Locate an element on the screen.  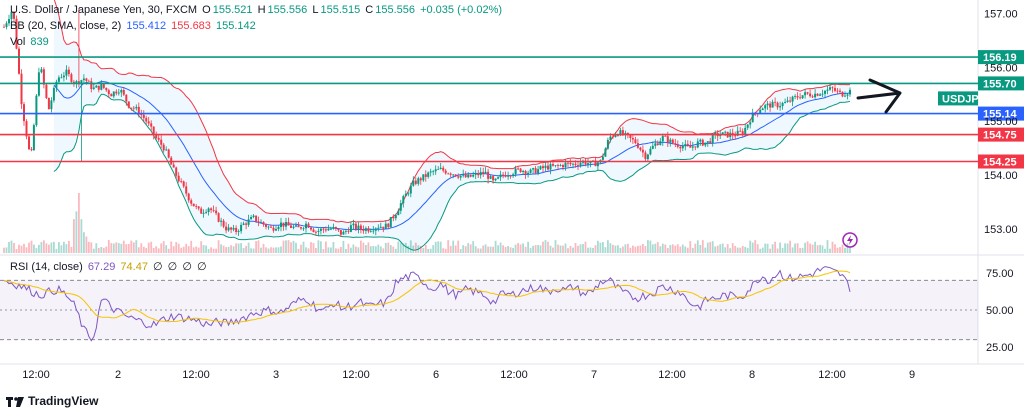
level-label-1: 155.70 is located at coordinates (1000, 84).